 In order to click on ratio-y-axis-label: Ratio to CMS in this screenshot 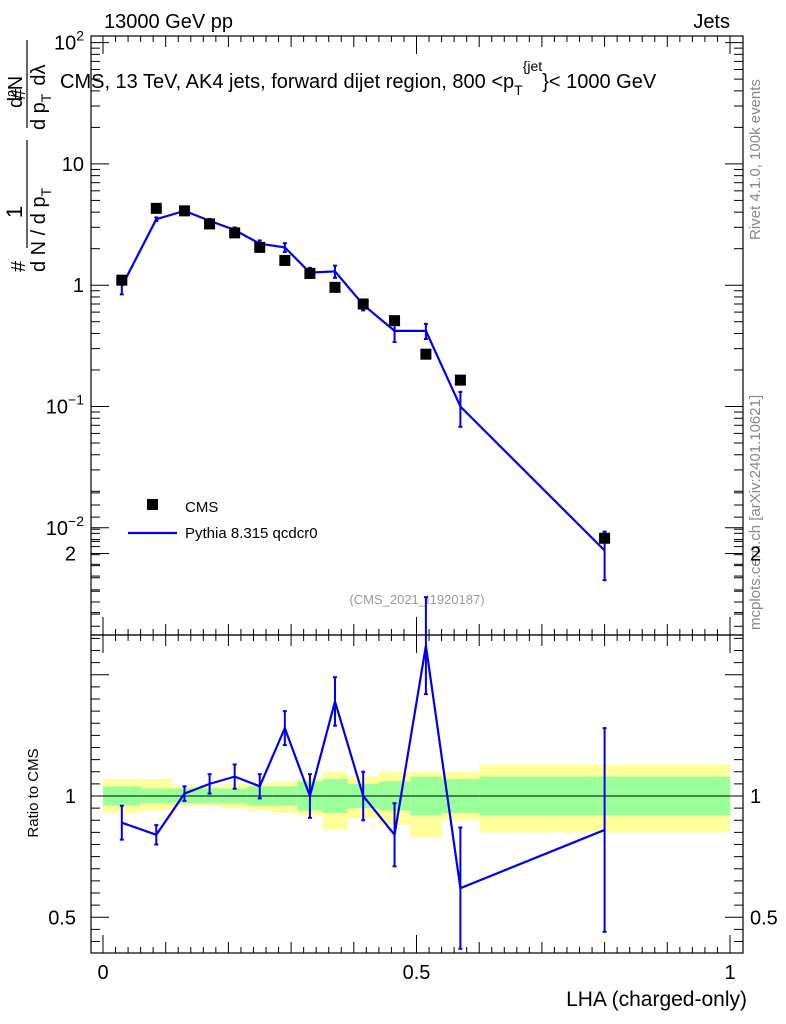, I will do `click(33, 792)`.